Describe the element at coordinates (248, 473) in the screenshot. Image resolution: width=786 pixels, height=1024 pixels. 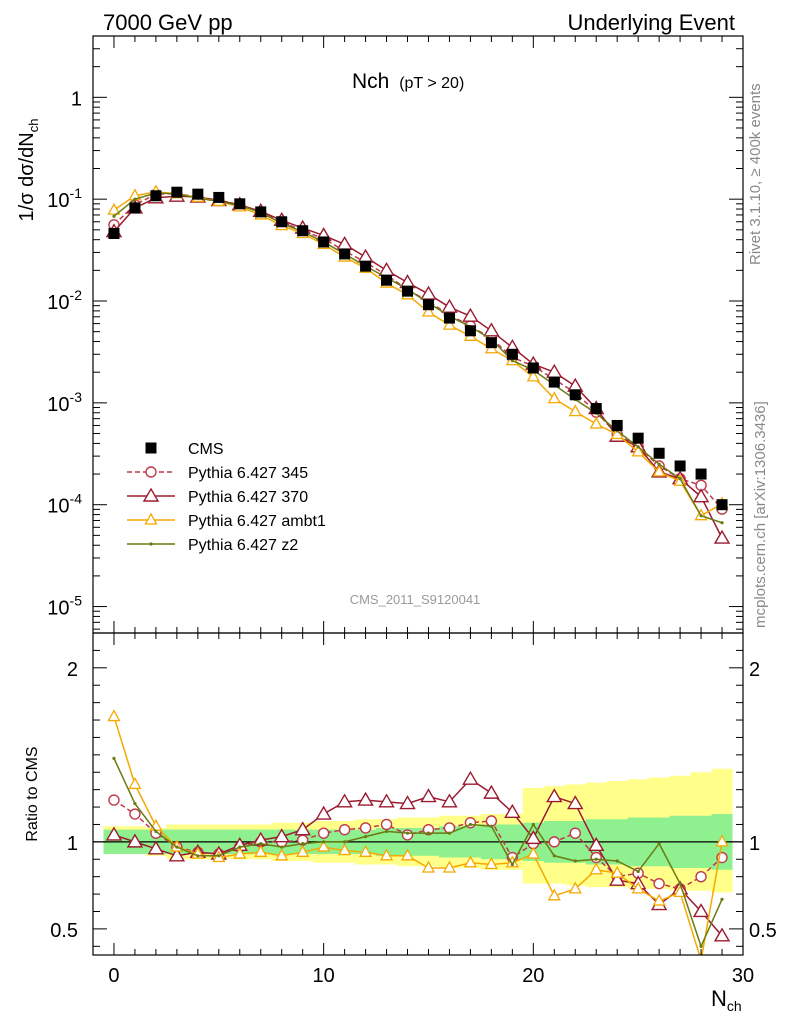
I see `legend-label: Pythia 6.427 345` at that location.